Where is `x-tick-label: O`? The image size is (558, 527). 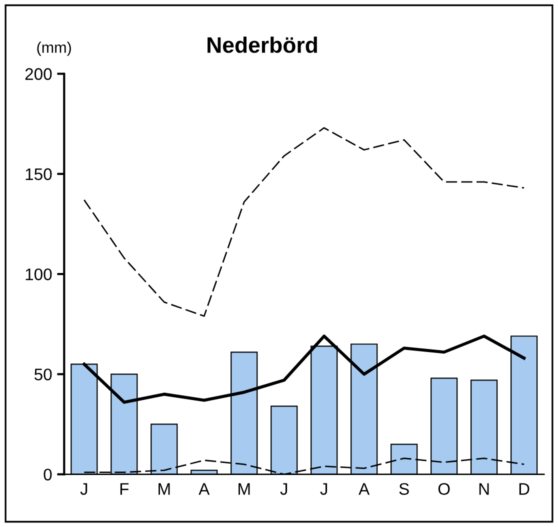
x-tick-label: O is located at coordinates (444, 489).